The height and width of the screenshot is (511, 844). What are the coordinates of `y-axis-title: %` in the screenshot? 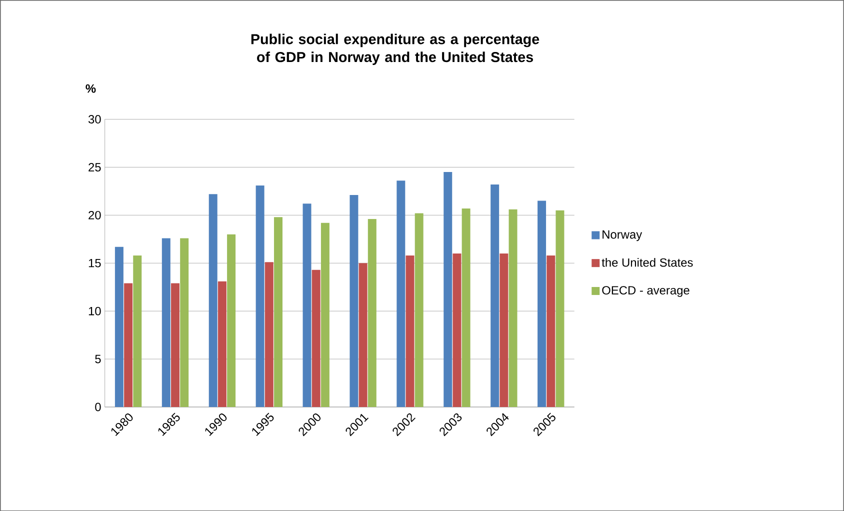 It's located at (91, 88).